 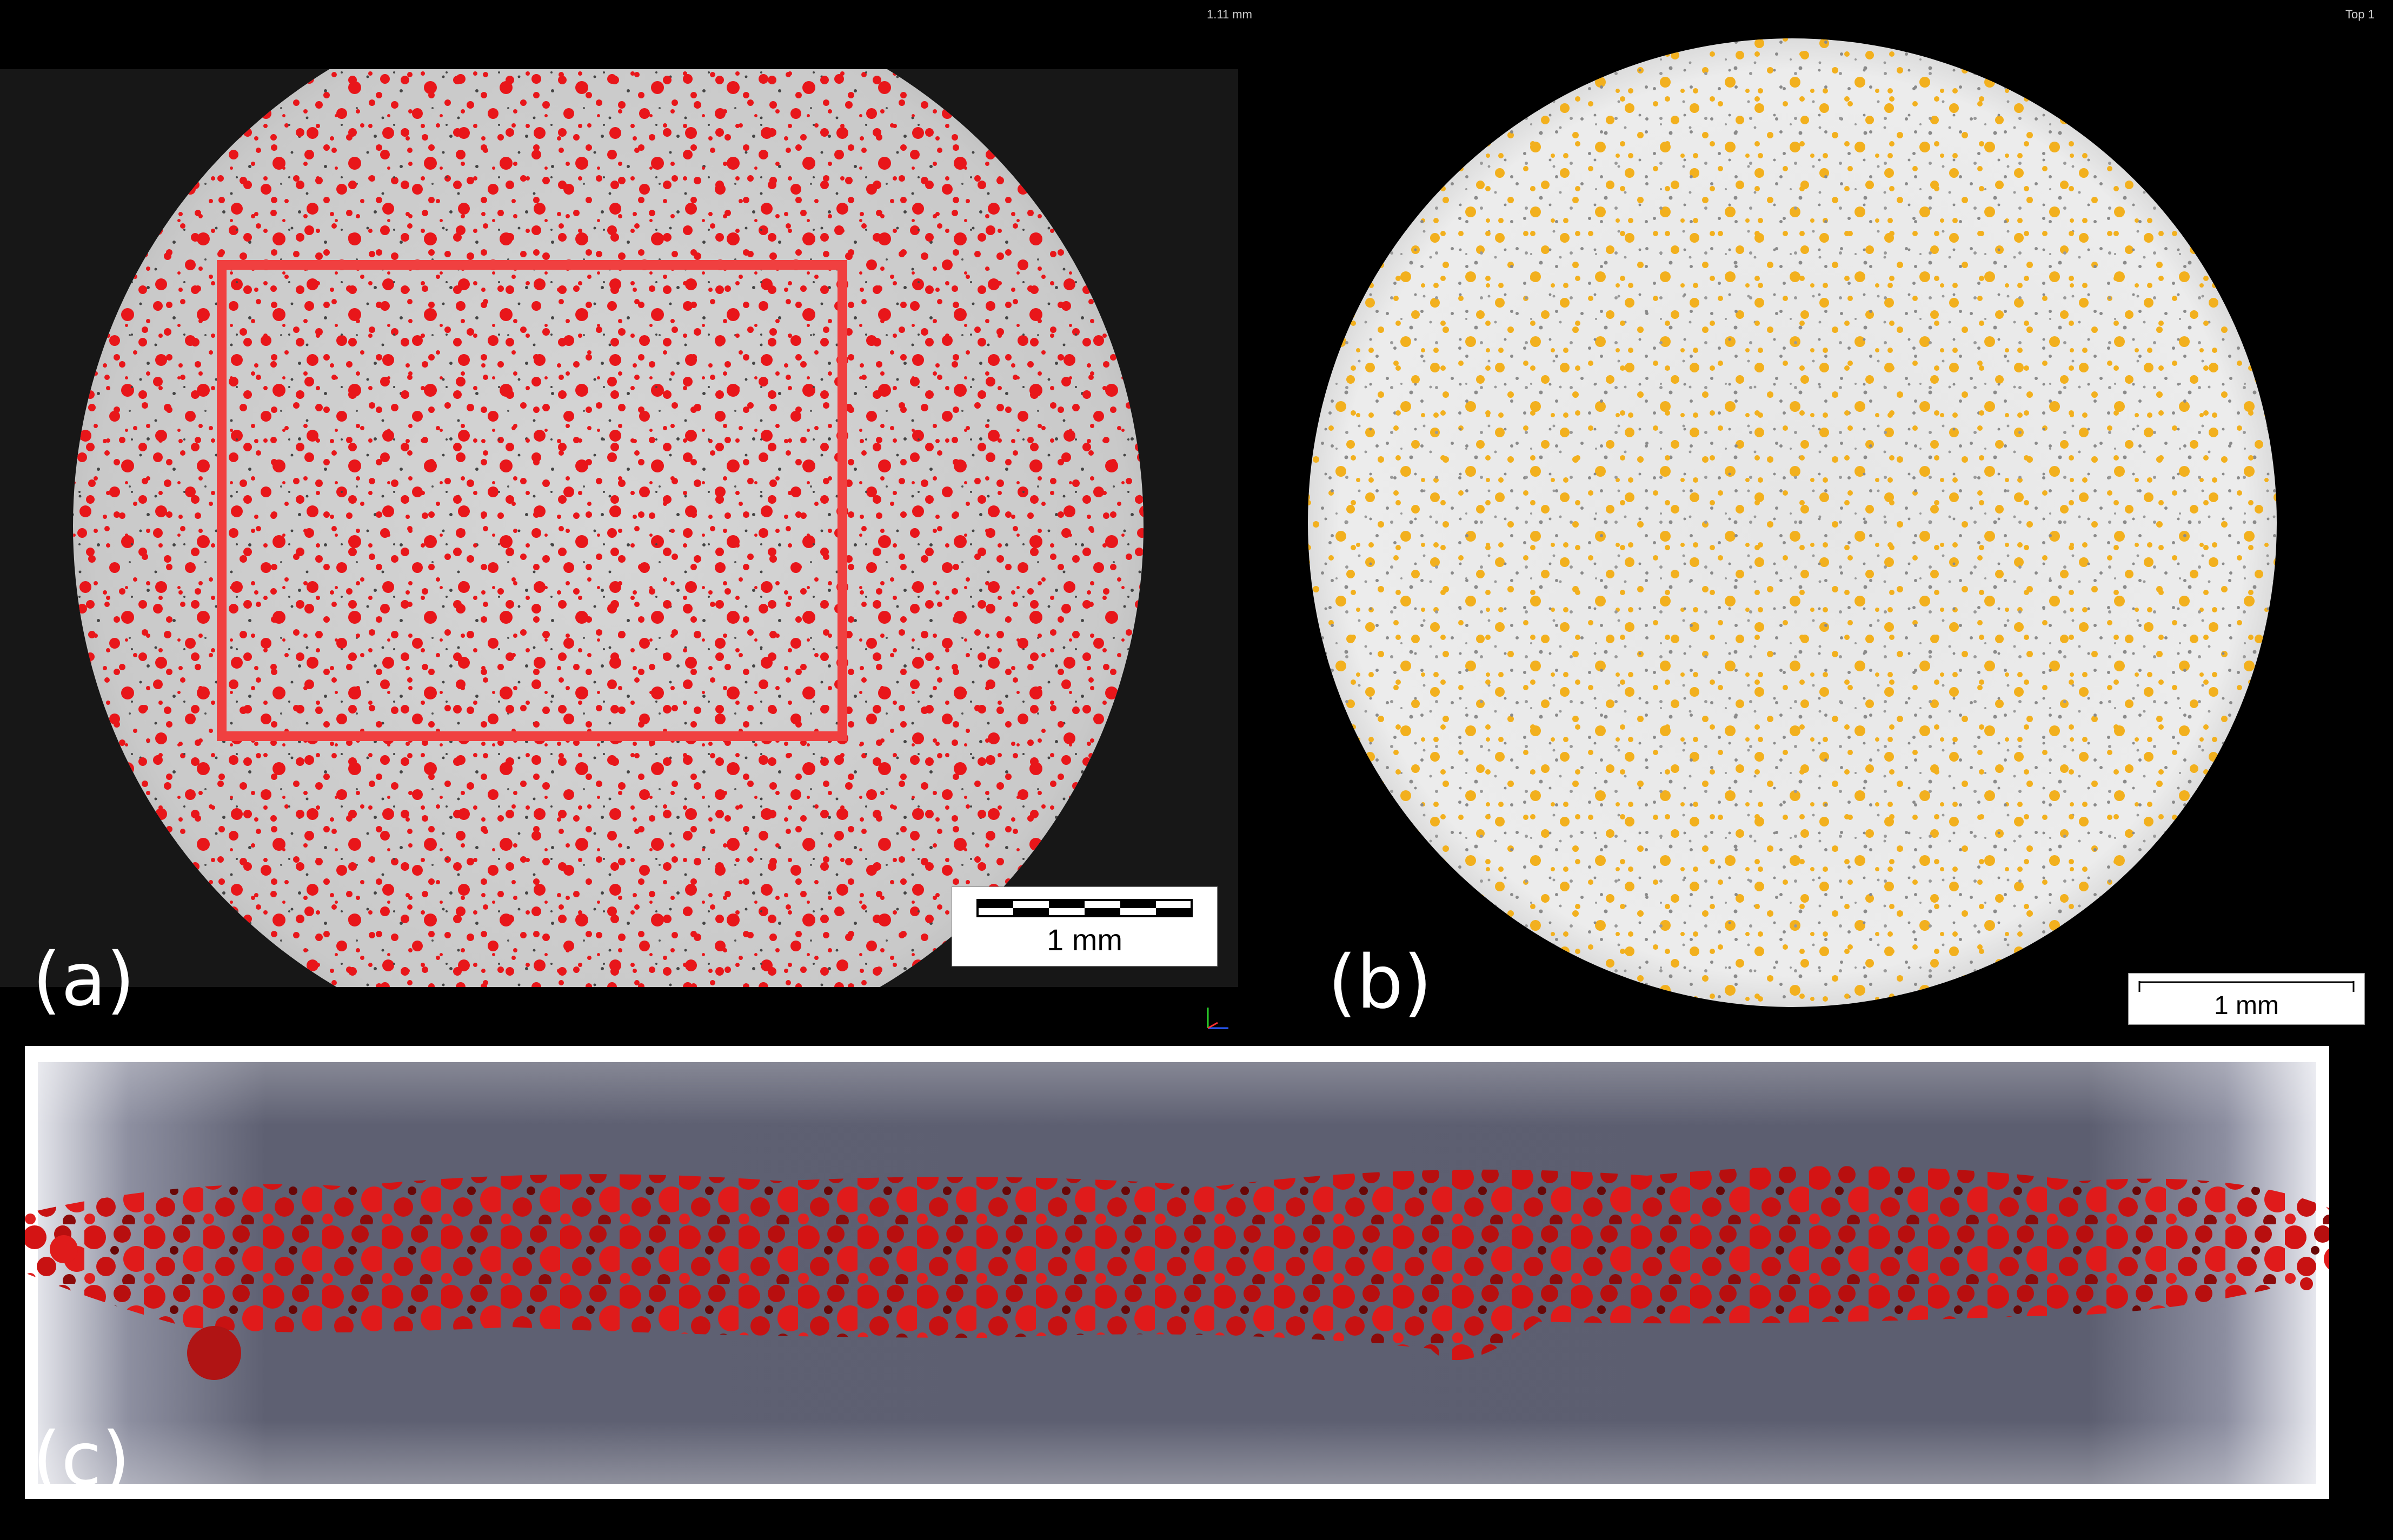 What do you see at coordinates (1229, 15) in the screenshot?
I see `panel-a-top-note: 1.11 mm` at bounding box center [1229, 15].